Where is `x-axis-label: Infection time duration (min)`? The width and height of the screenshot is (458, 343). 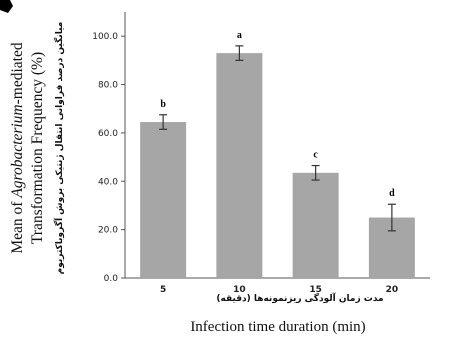 x-axis-label: Infection time duration (min) is located at coordinates (277, 327).